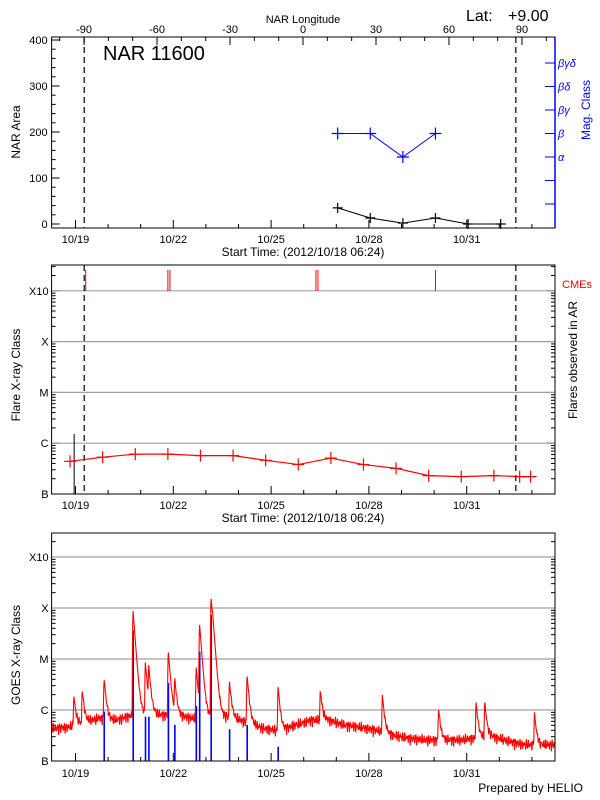  What do you see at coordinates (16, 375) in the screenshot?
I see `y-axis-title: Flare X-ray Class` at bounding box center [16, 375].